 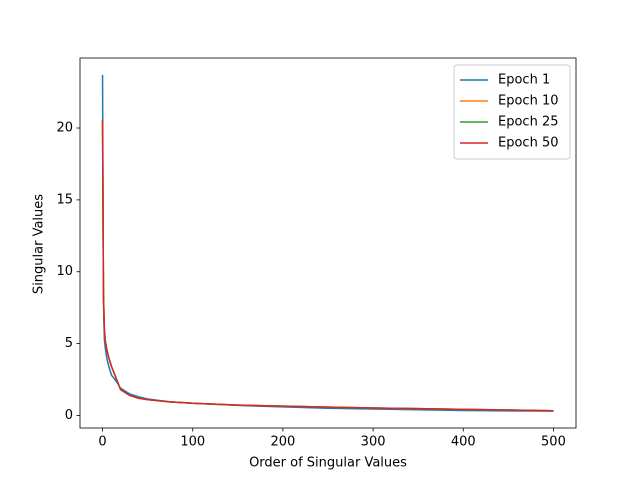 I want to click on y-tick-label: 0, so click(x=69, y=415).